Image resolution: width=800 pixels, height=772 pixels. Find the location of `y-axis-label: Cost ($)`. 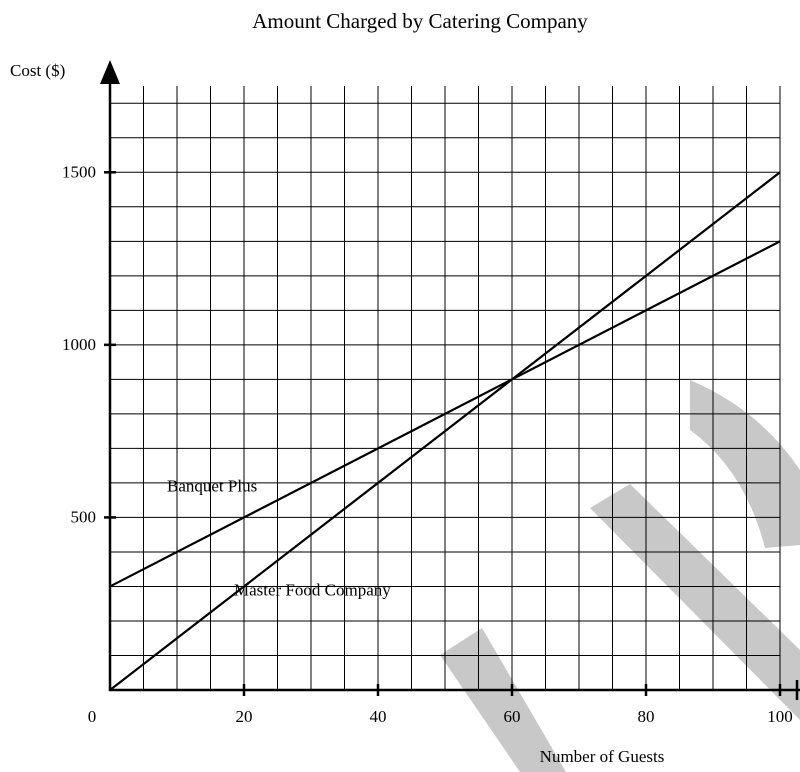

y-axis-label: Cost ($) is located at coordinates (37, 70).